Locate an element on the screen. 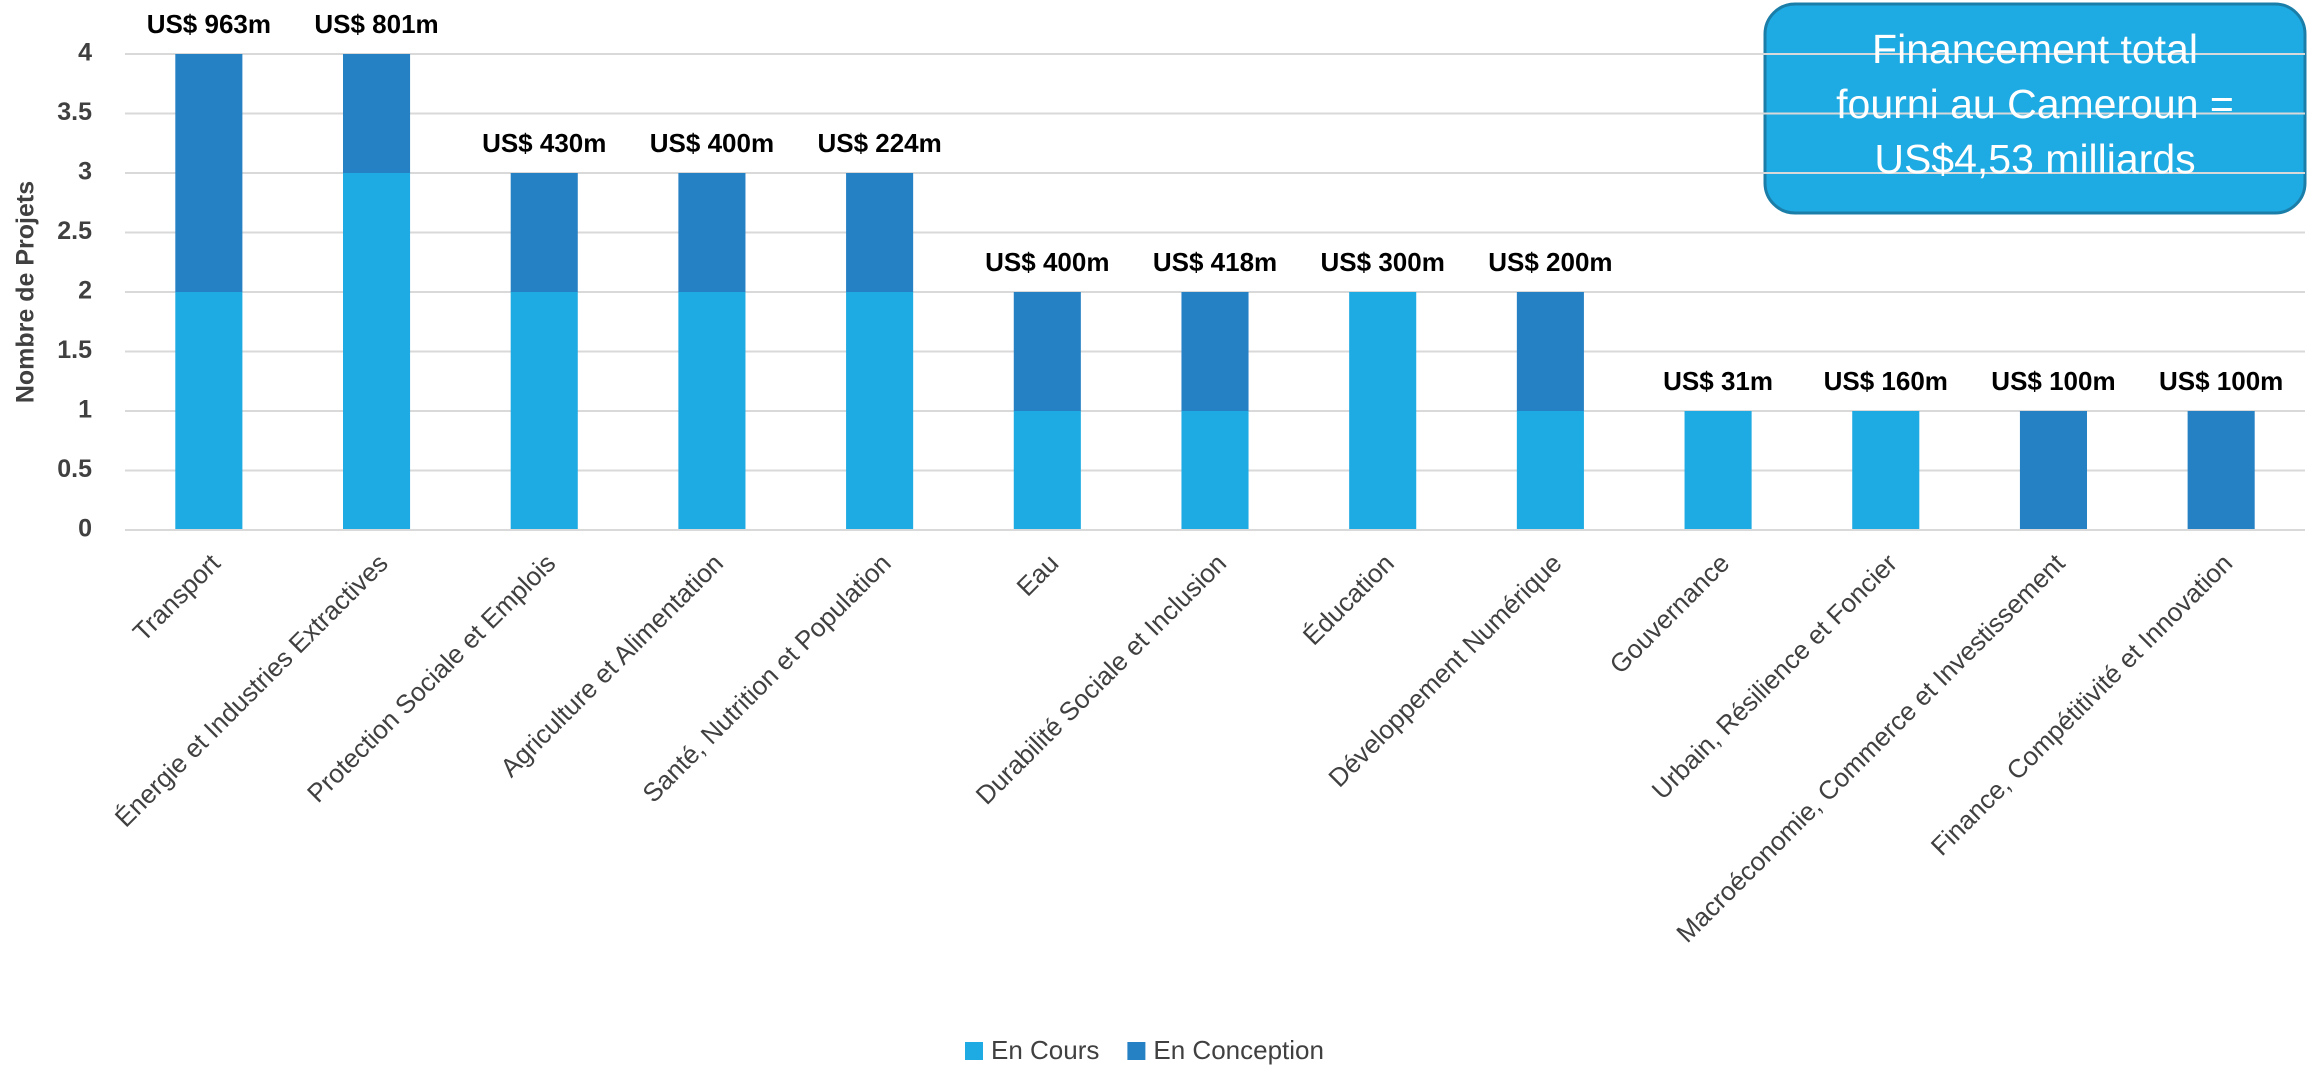 Image resolution: width=2310 pixels, height=1070 pixels. callout-text: US$4,53 milliards is located at coordinates (2034, 159).